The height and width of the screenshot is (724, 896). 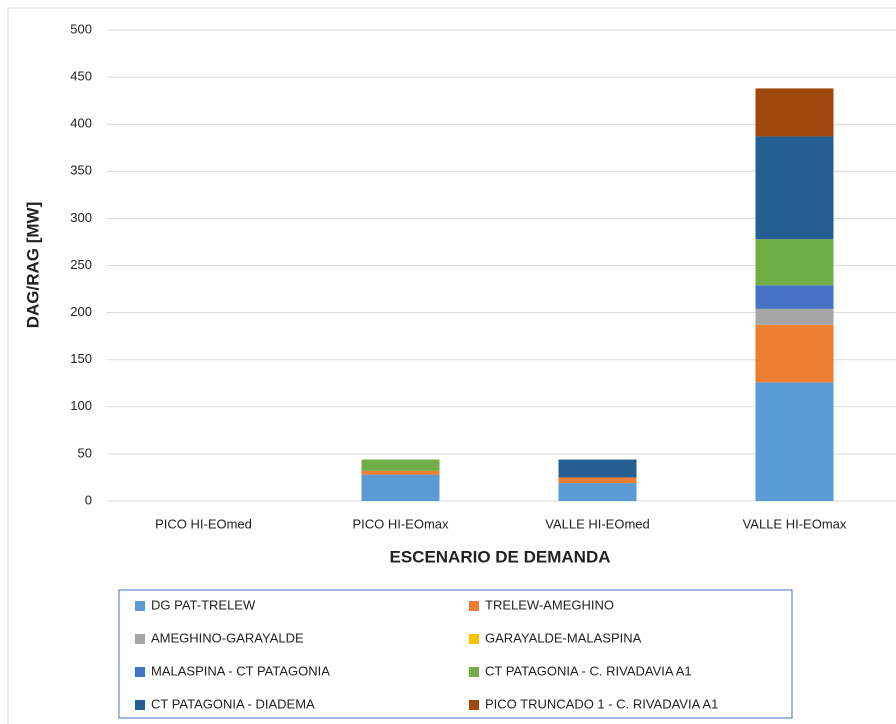 What do you see at coordinates (81, 311) in the screenshot?
I see `y-tick-label: 200` at bounding box center [81, 311].